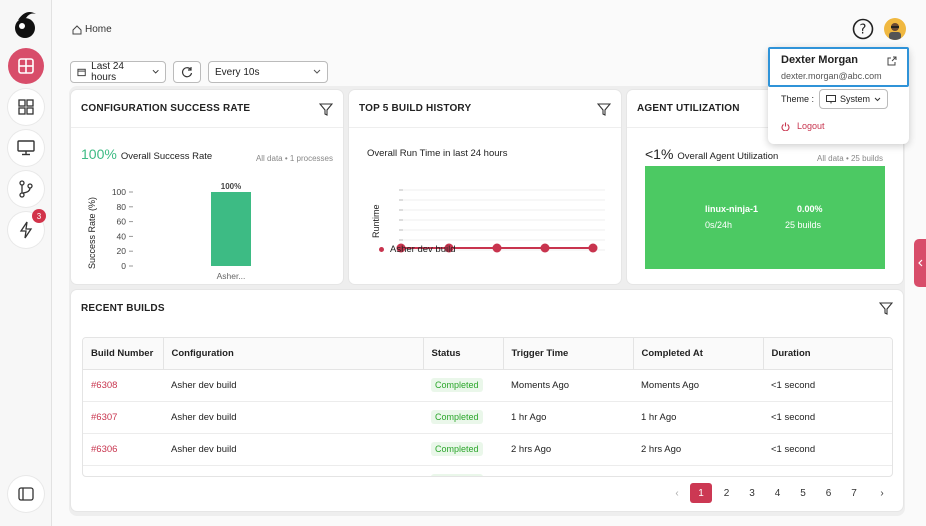 The height and width of the screenshot is (526, 926). I want to click on config-card-title: CONFIGURATION SUCCESS RATE, so click(166, 108).